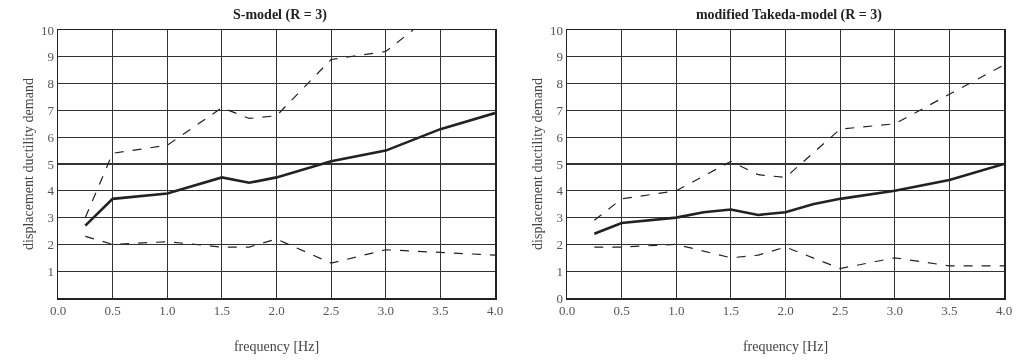 The height and width of the screenshot is (360, 1018). Describe the element at coordinates (559, 298) in the screenshot. I see `y-tick-label: 0` at that location.